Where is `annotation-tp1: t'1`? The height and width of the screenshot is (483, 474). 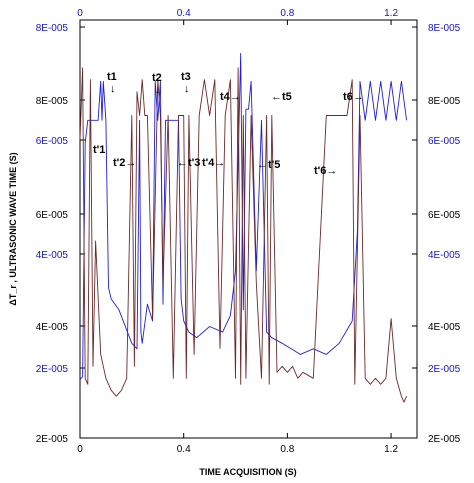
annotation-tp1: t'1 is located at coordinates (99, 150).